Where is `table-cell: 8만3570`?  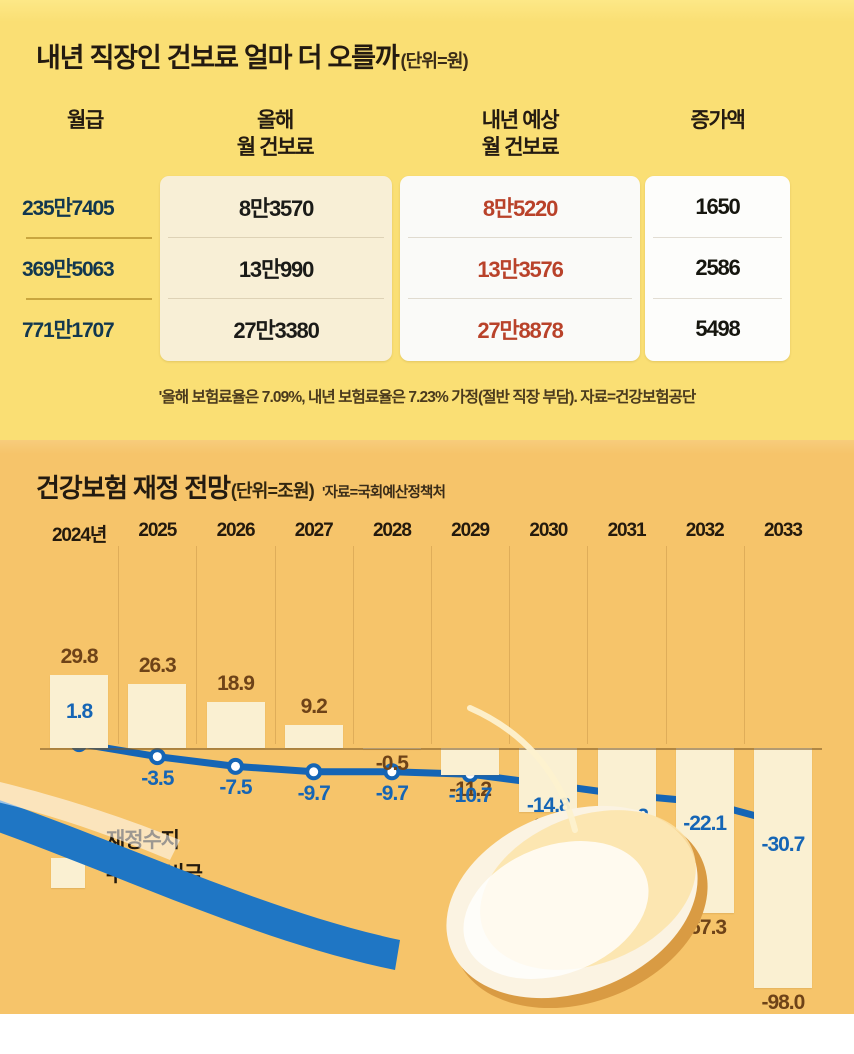
table-cell: 8만3570 is located at coordinates (276, 208).